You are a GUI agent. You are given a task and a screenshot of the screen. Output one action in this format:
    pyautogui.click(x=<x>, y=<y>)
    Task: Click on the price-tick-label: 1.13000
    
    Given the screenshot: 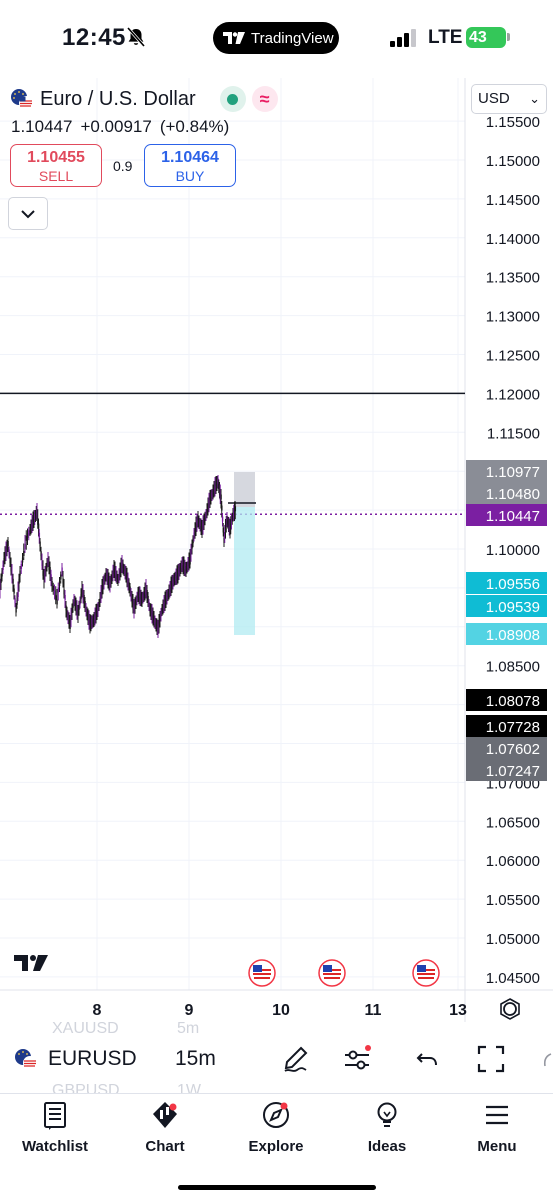 What is the action you would take?
    pyautogui.click(x=513, y=317)
    